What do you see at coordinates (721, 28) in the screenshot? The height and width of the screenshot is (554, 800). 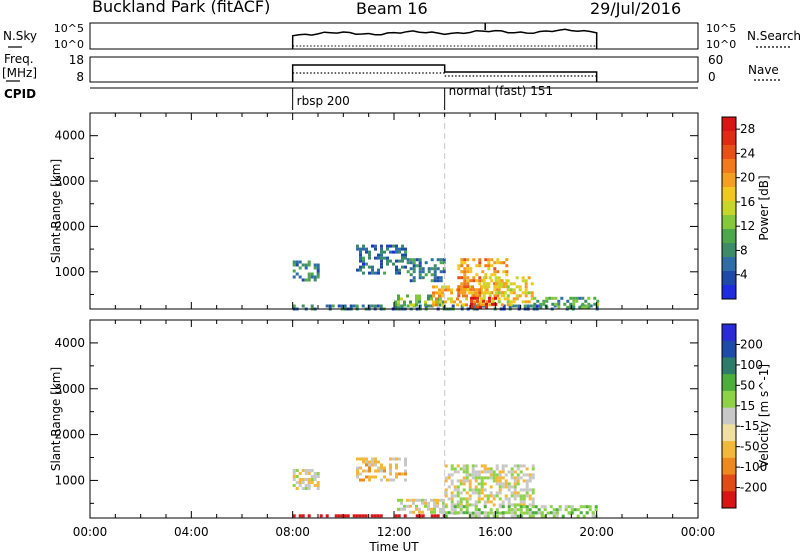 I see `nsky-right-tick: 10^5` at bounding box center [721, 28].